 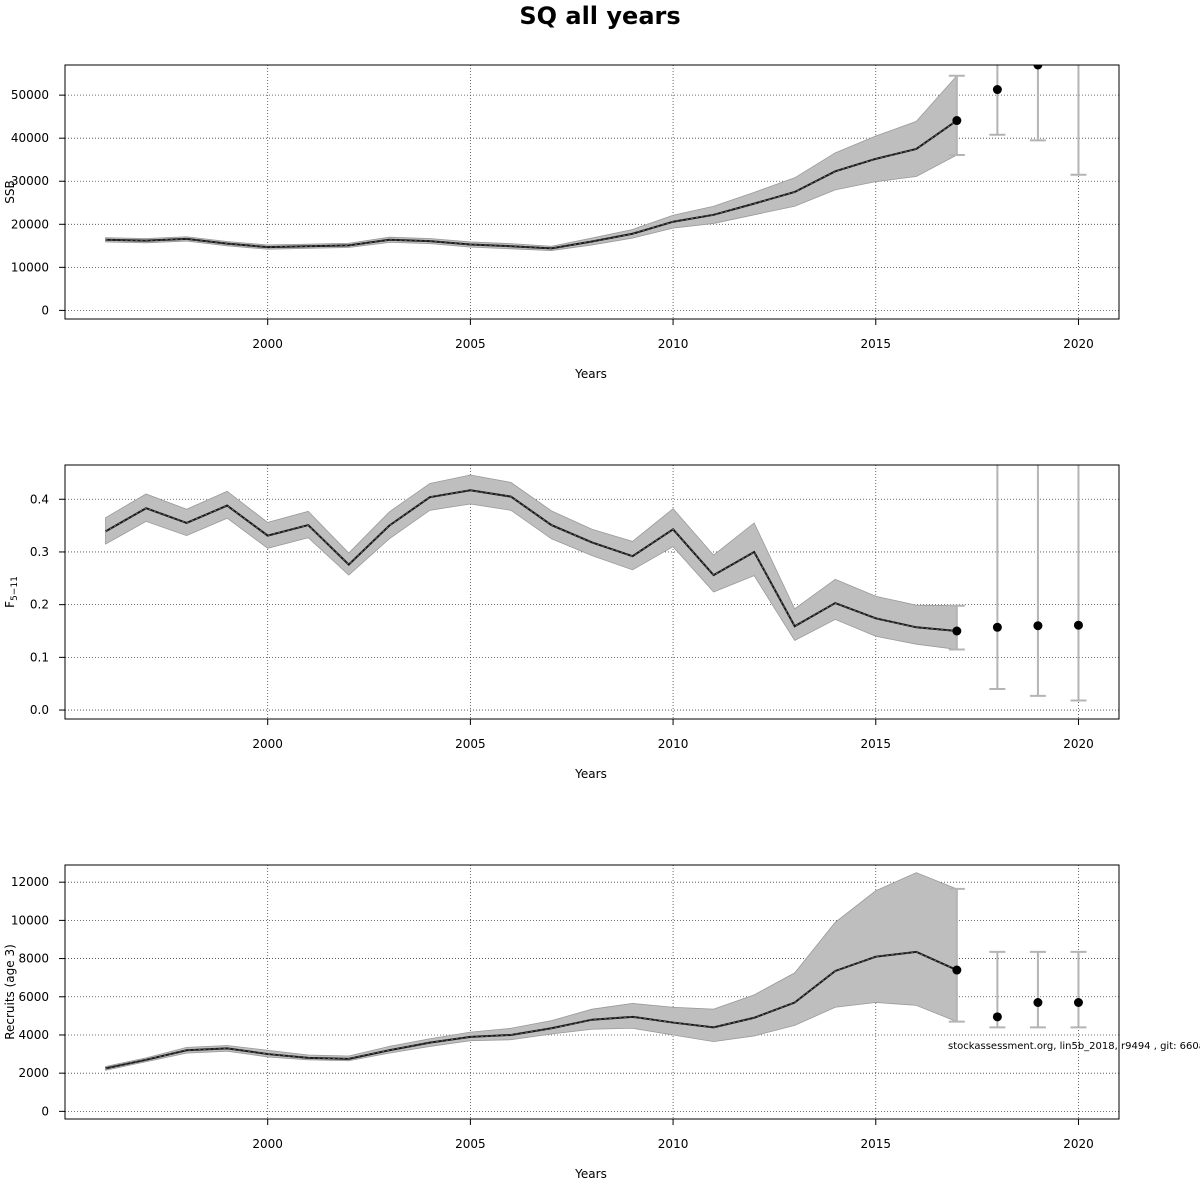 I want to click on y-tick-label: 0.0, so click(x=39, y=710).